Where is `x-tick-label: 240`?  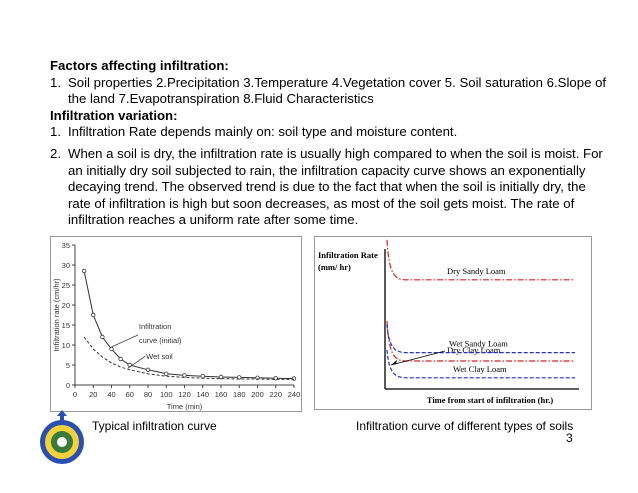
x-tick-label: 240 is located at coordinates (294, 394).